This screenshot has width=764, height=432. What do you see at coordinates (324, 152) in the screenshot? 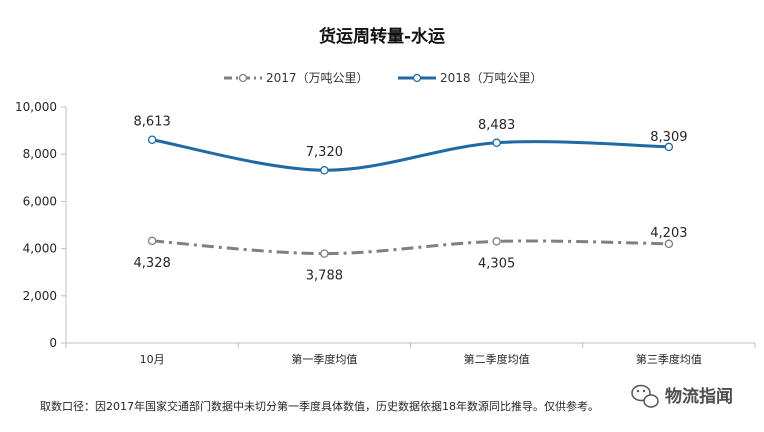
I see `data-label-2018: 7,320` at bounding box center [324, 152].